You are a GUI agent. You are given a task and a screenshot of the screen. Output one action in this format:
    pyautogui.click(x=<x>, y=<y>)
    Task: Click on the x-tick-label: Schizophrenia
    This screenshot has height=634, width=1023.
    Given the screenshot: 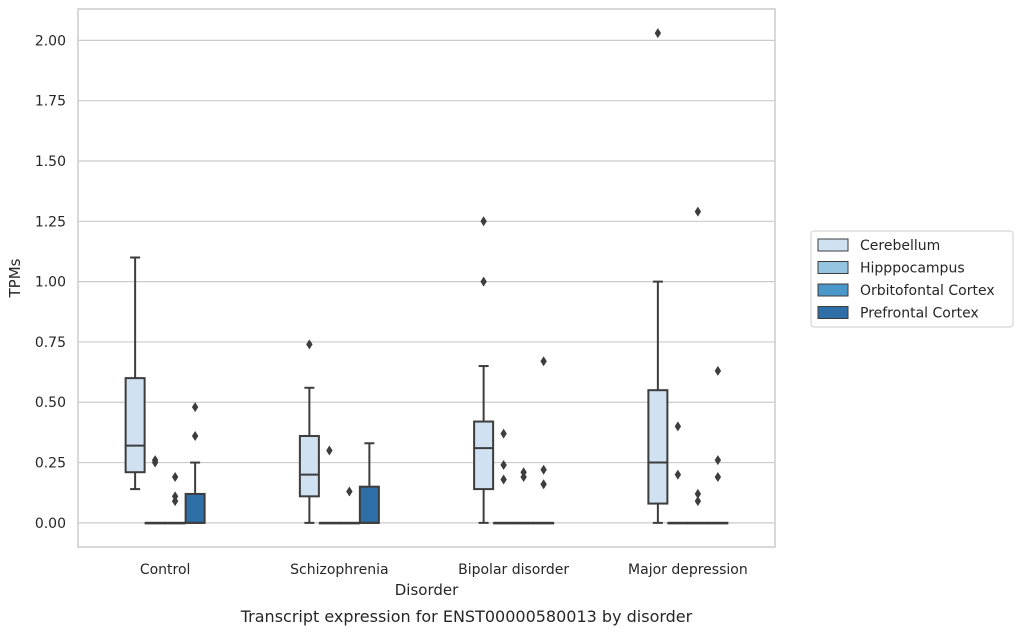 What is the action you would take?
    pyautogui.click(x=339, y=570)
    